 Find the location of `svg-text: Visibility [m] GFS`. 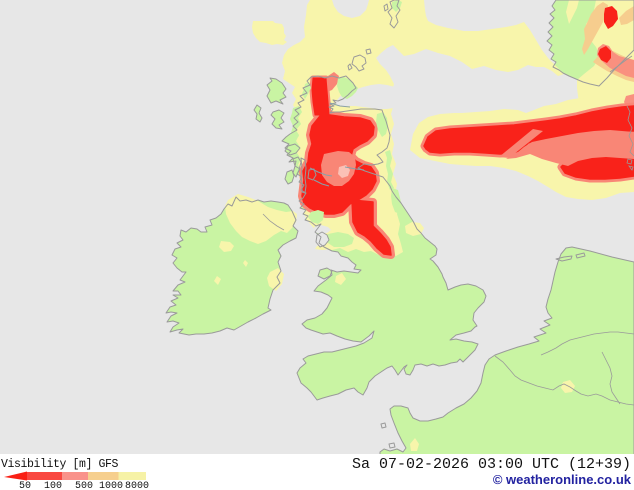

svg-text: Visibility [m] GFS is located at coordinates (60, 464).